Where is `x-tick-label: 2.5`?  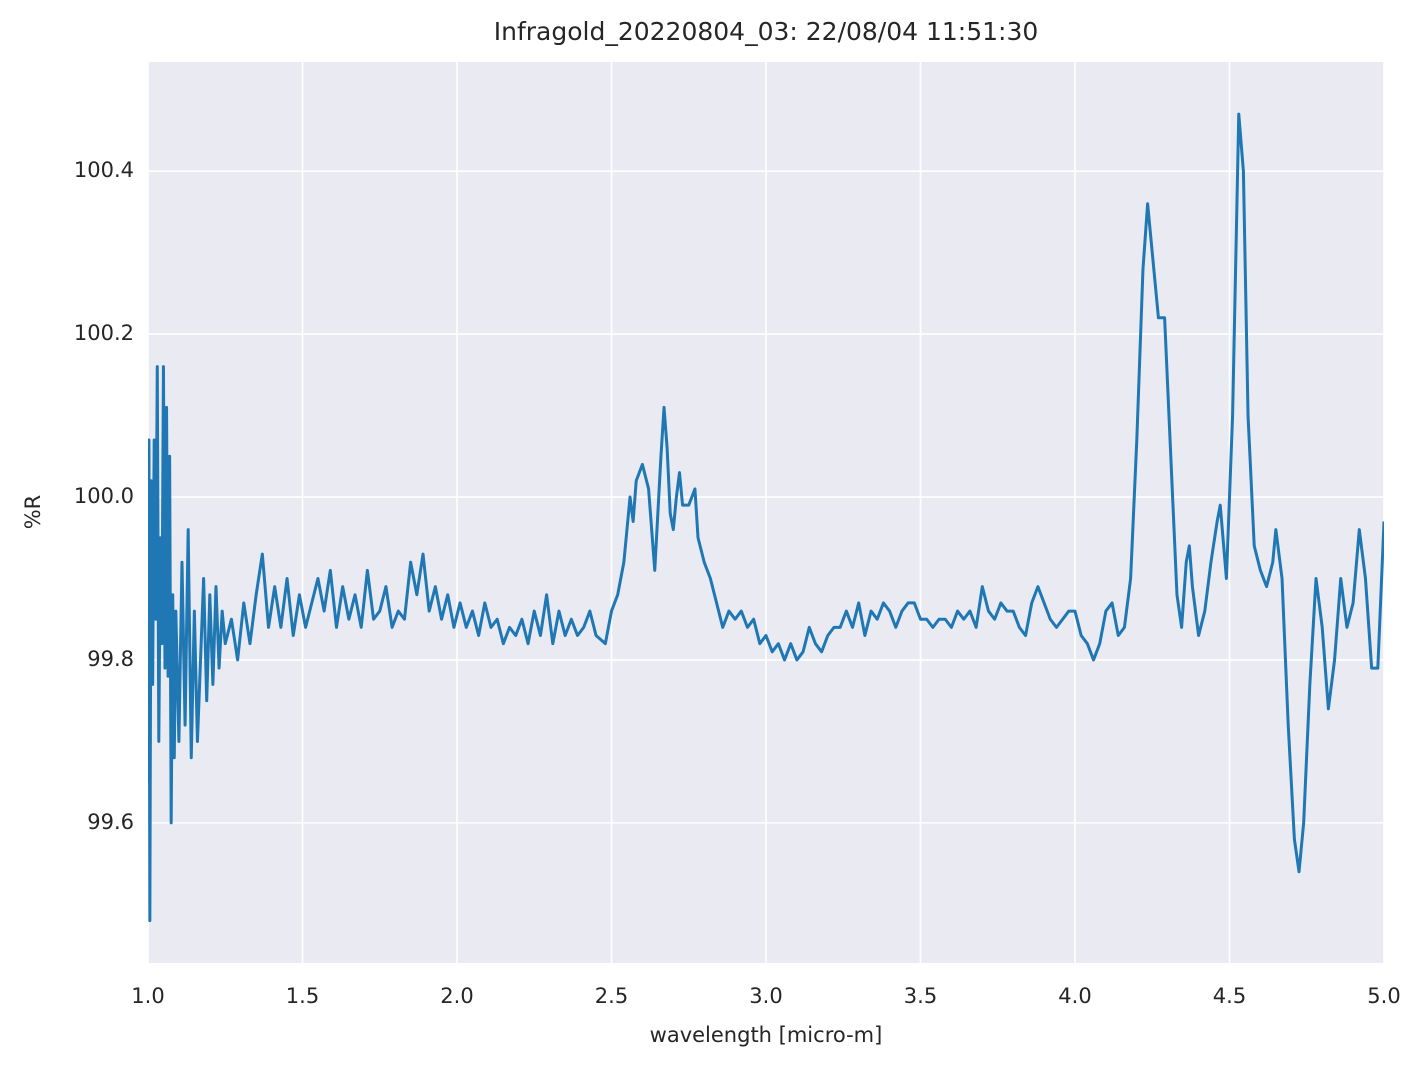
x-tick-label: 2.5 is located at coordinates (611, 996).